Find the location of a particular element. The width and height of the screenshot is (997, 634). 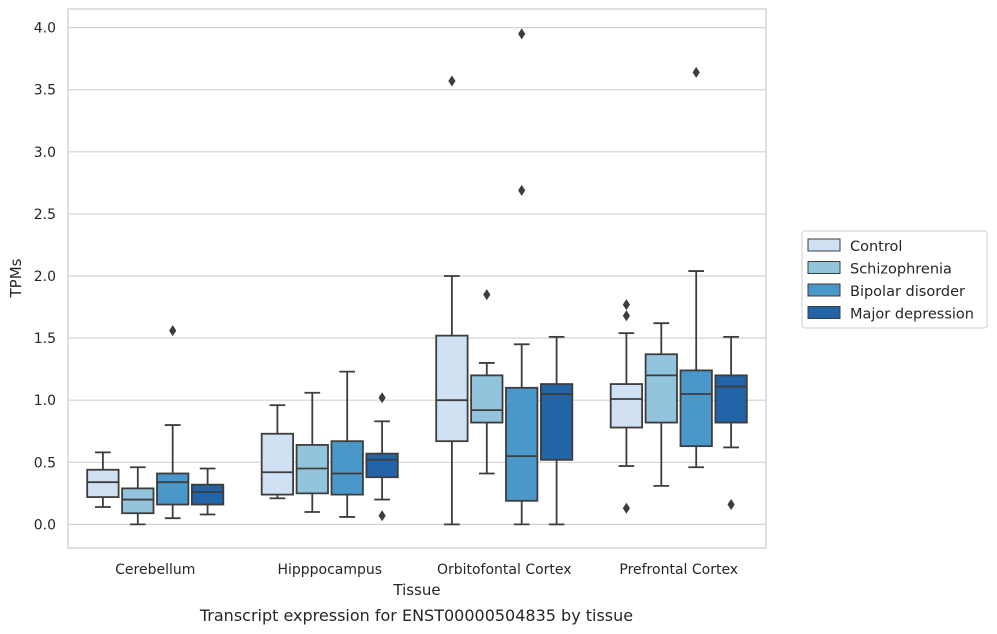

y-tick-label: 1.0 is located at coordinates (45, 401).